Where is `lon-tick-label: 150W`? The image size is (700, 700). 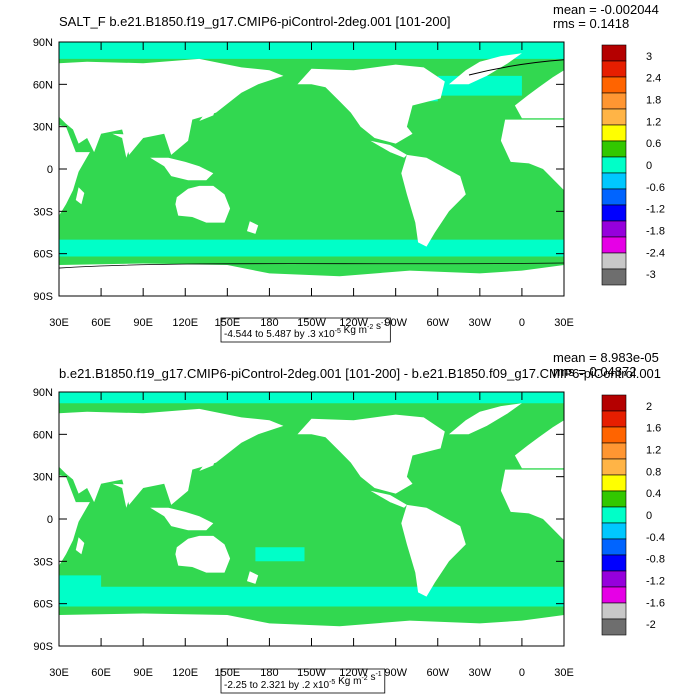
lon-tick-label: 150W is located at coordinates (311, 673).